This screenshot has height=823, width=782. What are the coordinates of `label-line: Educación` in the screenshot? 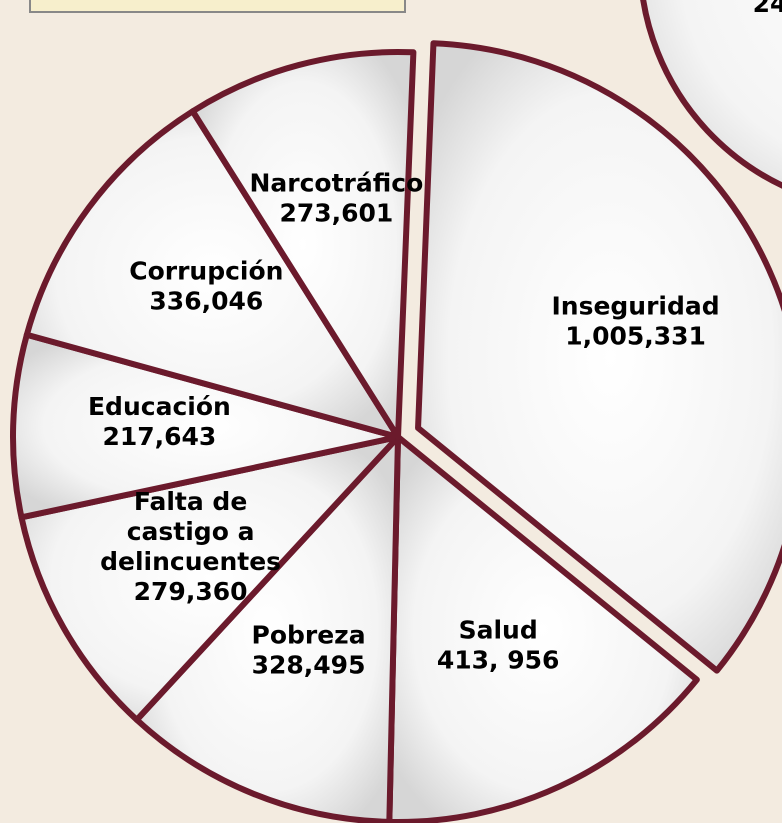 It's located at (159, 406).